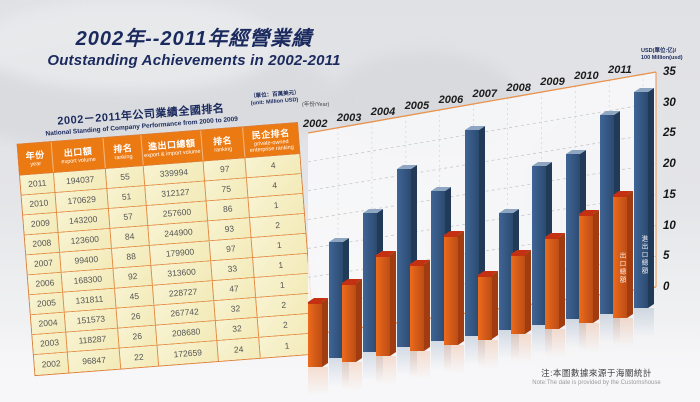 The image size is (700, 402). What do you see at coordinates (542, 341) in the screenshot?
I see `bar-total-2008-reflection` at bounding box center [542, 341].